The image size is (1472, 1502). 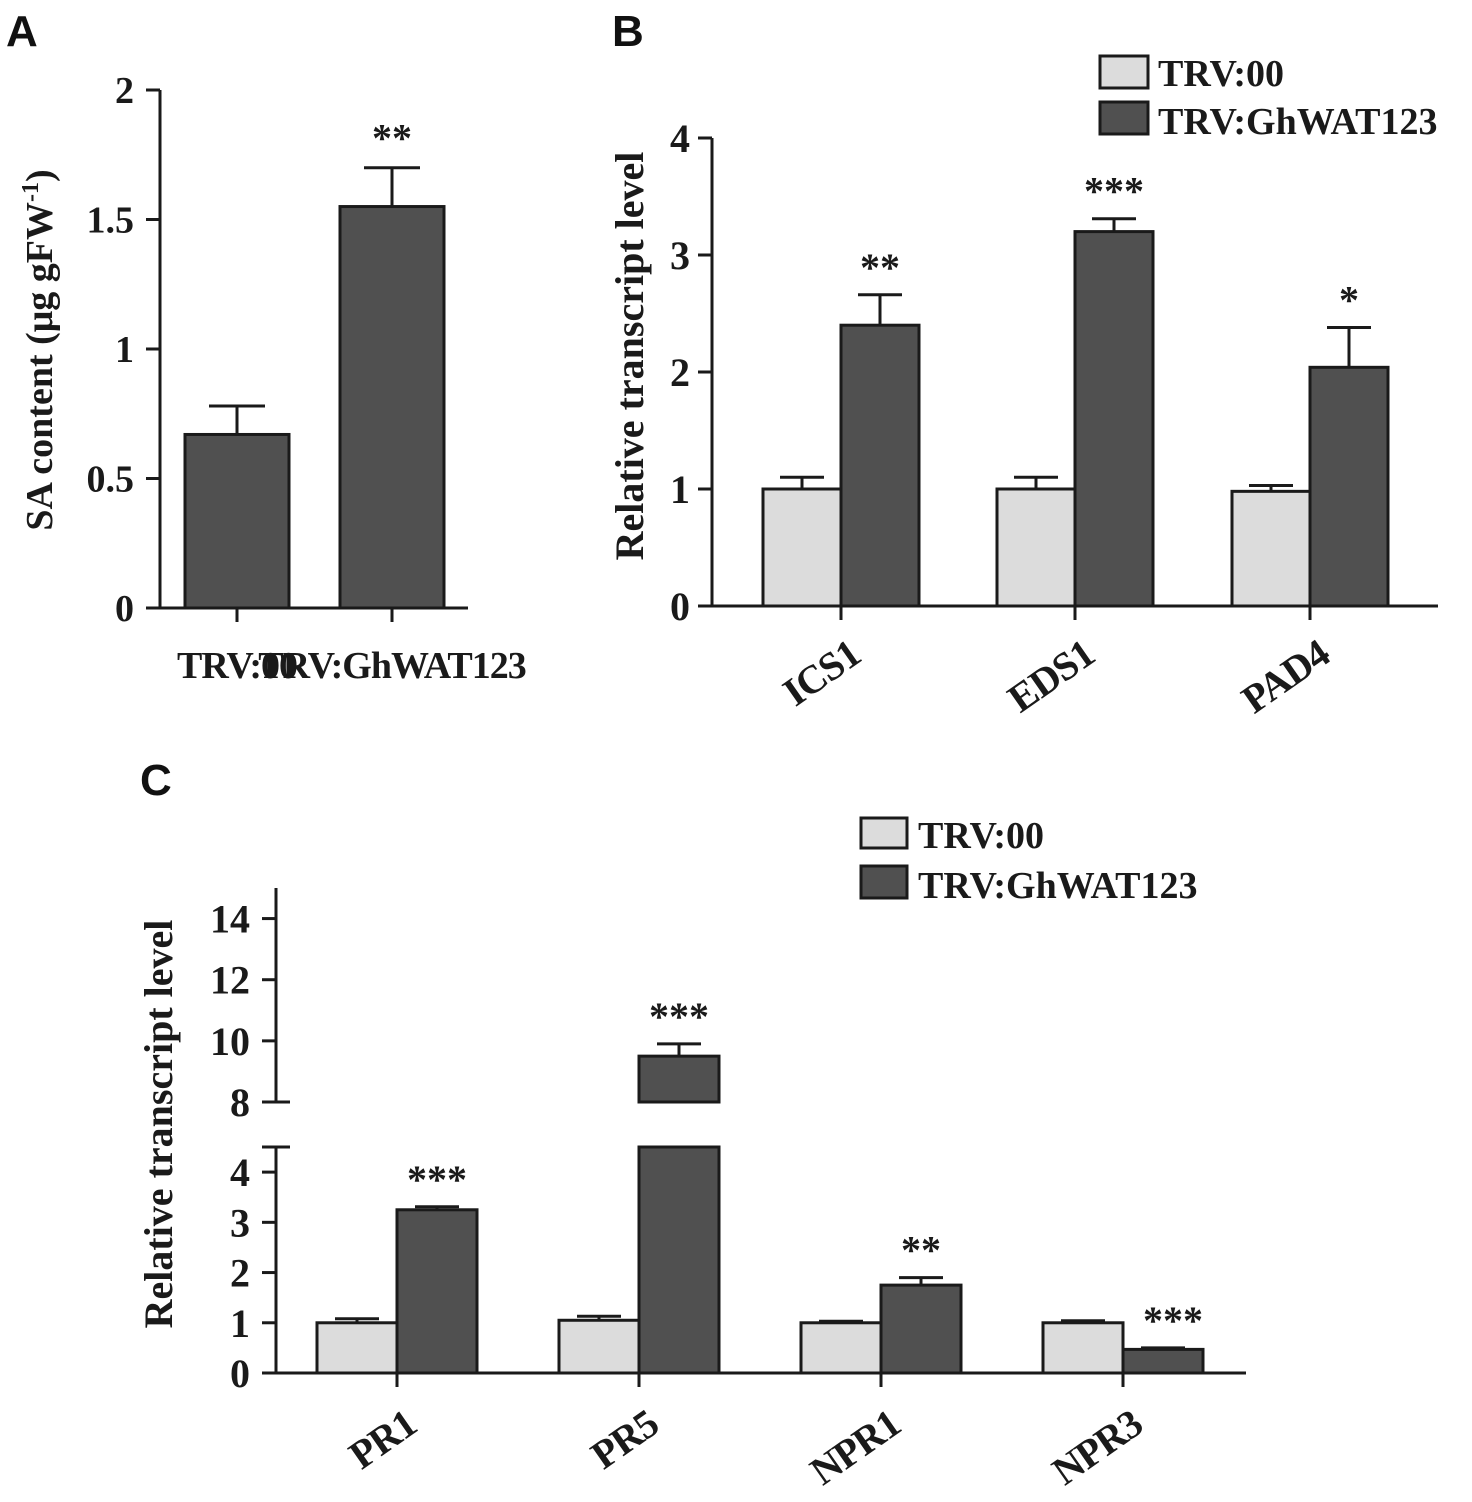 I want to click on panel-b-legend: TRV:00 TRV:GhWAT123, so click(x=1268, y=98).